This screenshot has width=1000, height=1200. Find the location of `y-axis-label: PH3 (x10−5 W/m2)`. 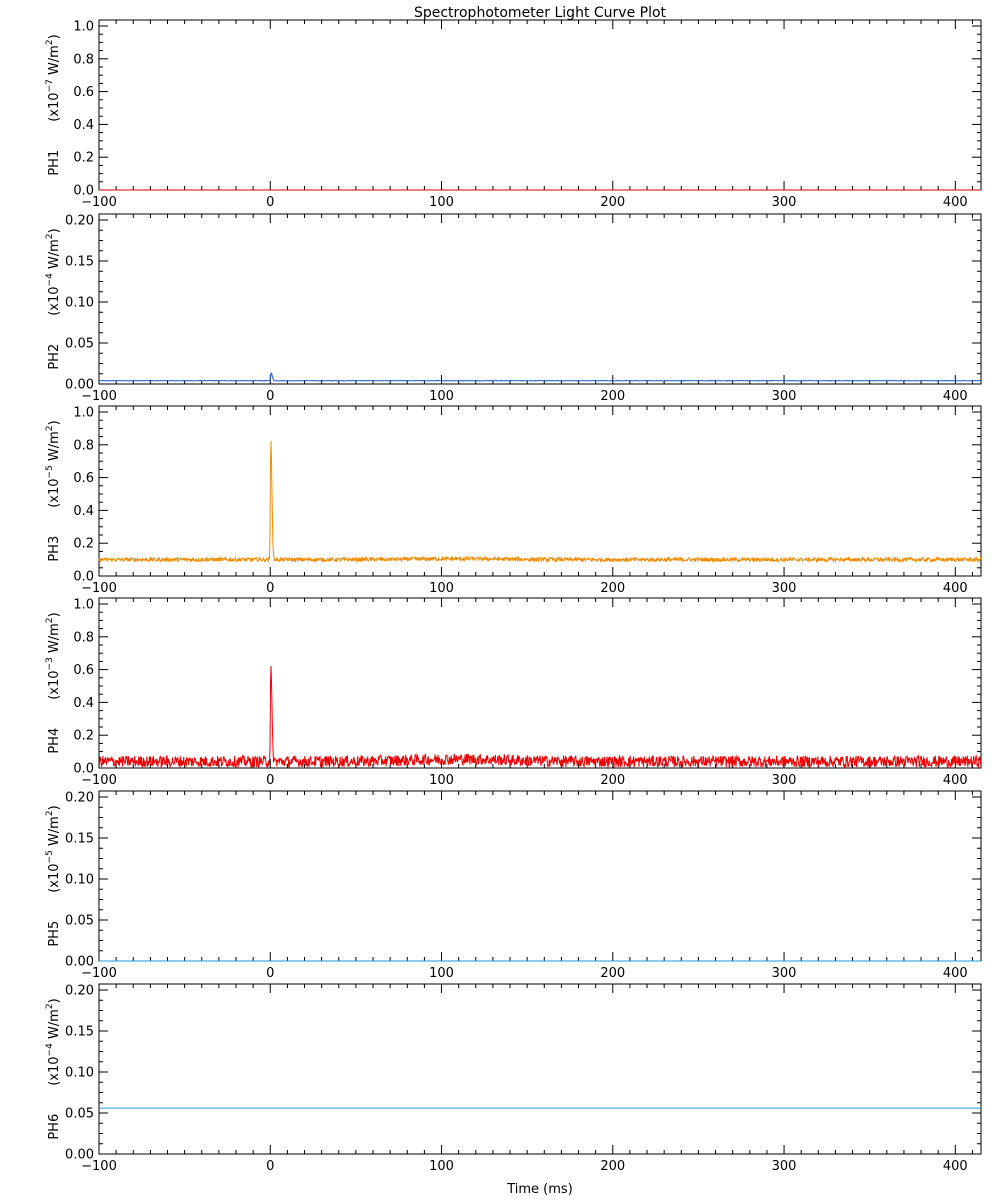

y-axis-label: PH3 (x10−5 W/m2) is located at coordinates (53, 490).